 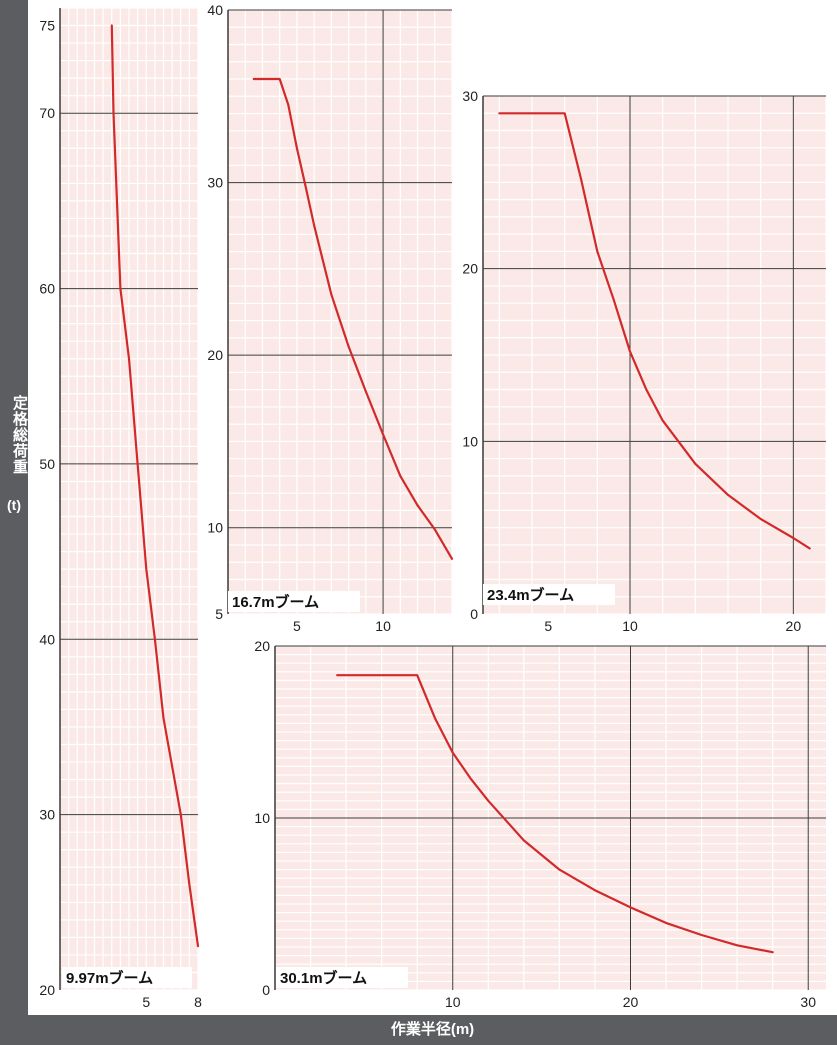 What do you see at coordinates (198, 1002) in the screenshot?
I see `x-tick-label: 8` at bounding box center [198, 1002].